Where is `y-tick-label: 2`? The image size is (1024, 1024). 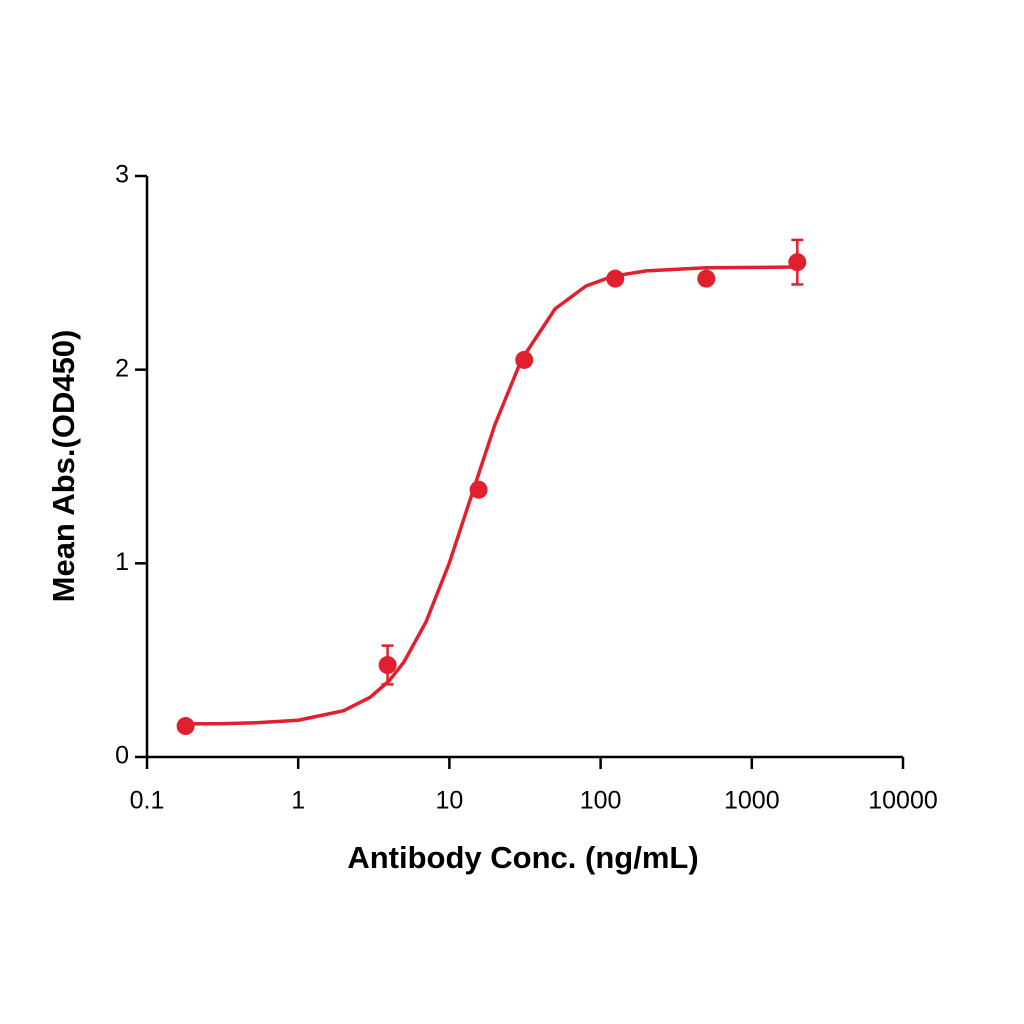
y-tick-label: 2 is located at coordinates (122, 368).